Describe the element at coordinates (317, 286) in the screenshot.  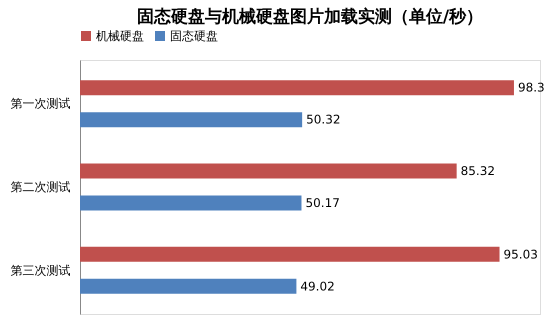
I see `data-label: 49.02` at that location.